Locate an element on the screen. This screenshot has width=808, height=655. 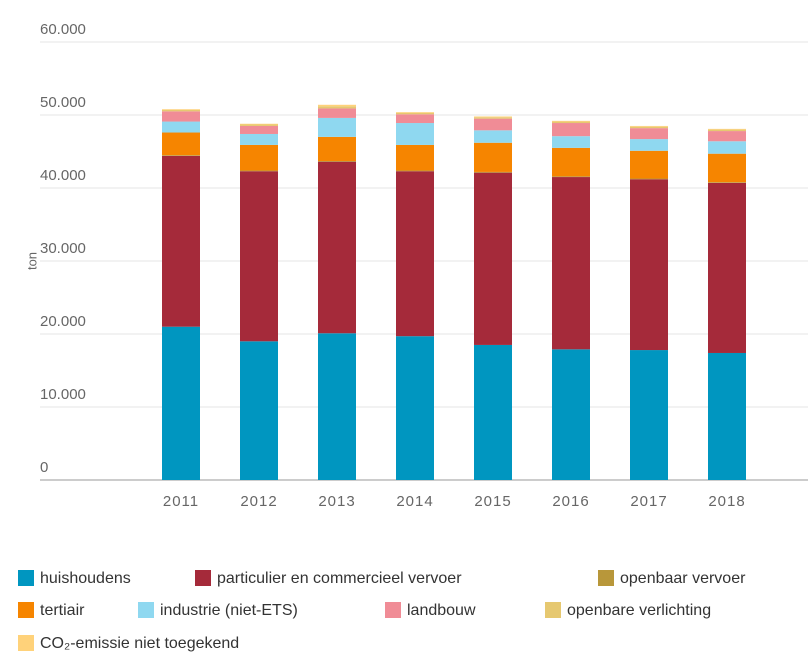
legend-label: particulier en commercieel vervoer is located at coordinates (339, 578).